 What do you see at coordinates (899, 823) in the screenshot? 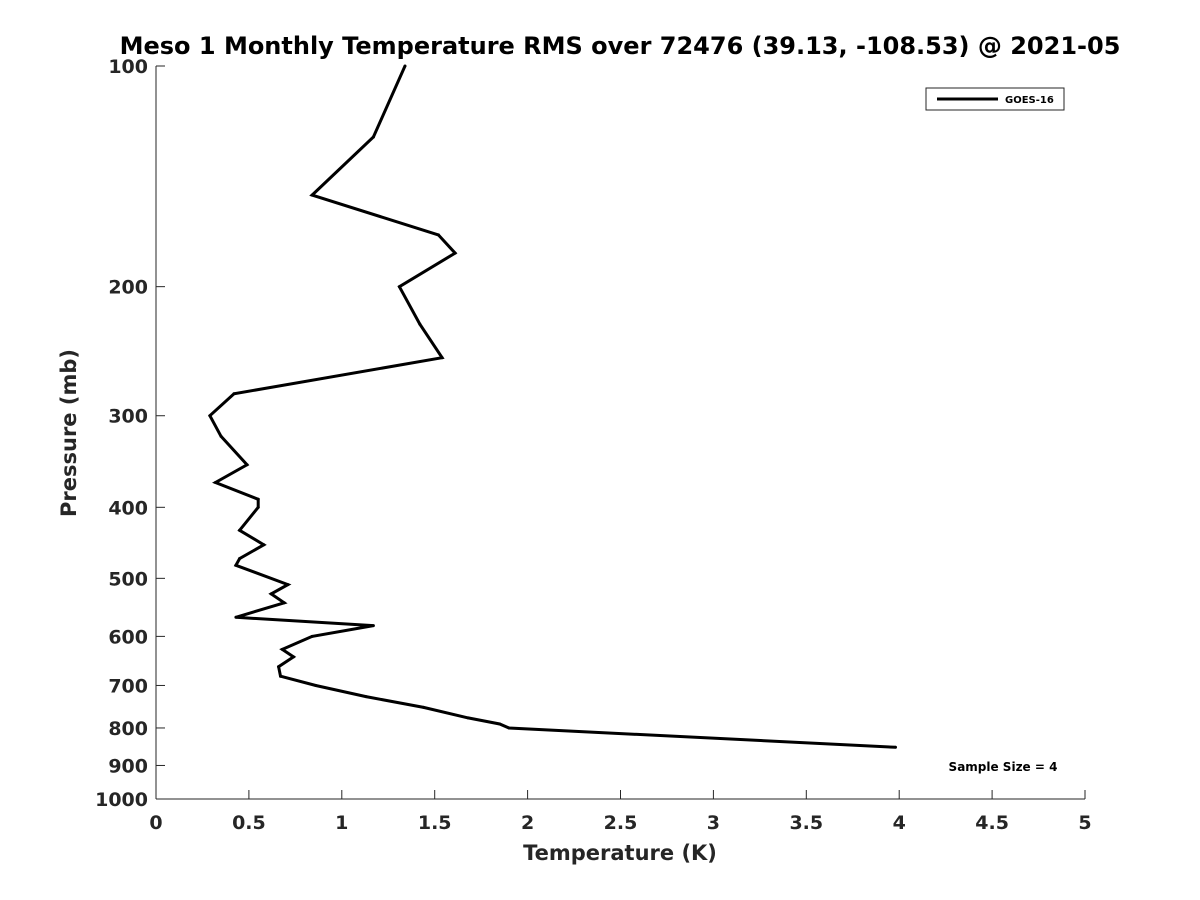
I see `x-tick-label: 4` at bounding box center [899, 823].